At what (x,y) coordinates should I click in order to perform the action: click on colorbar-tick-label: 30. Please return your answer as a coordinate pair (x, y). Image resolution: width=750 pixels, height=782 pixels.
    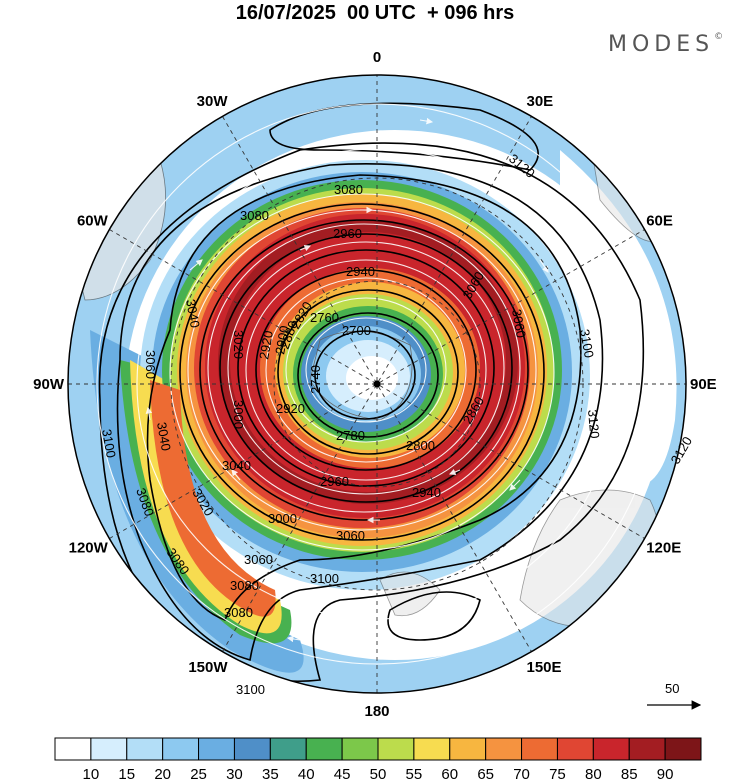
    Looking at the image, I should click on (234, 774).